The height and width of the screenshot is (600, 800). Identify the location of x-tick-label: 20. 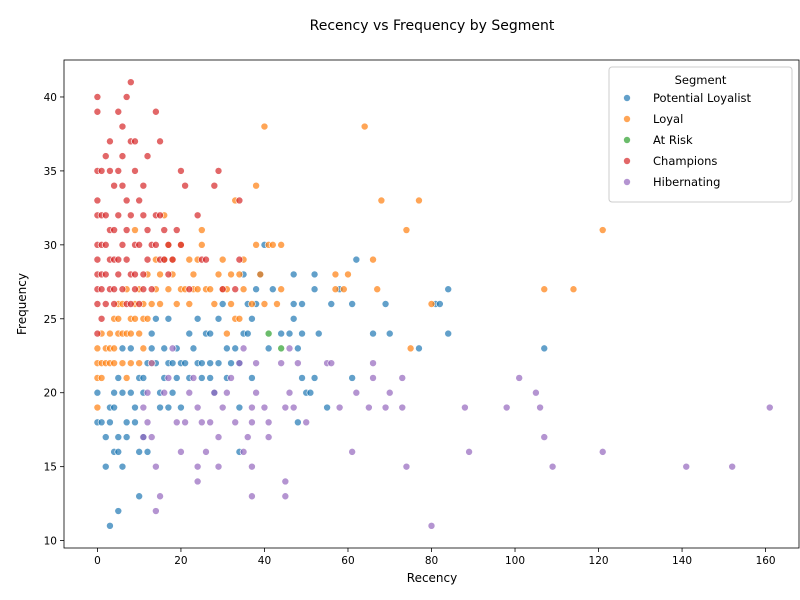
(180, 561).